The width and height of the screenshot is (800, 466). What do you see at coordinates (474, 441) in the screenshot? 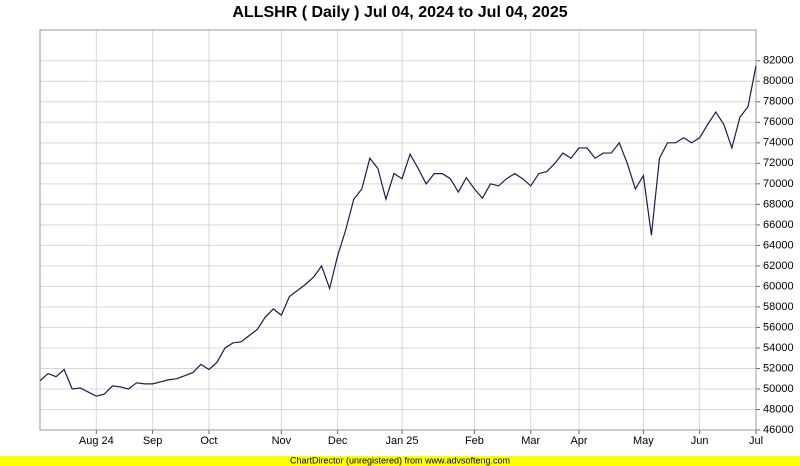
I see `x-tick-label: Feb` at bounding box center [474, 441].